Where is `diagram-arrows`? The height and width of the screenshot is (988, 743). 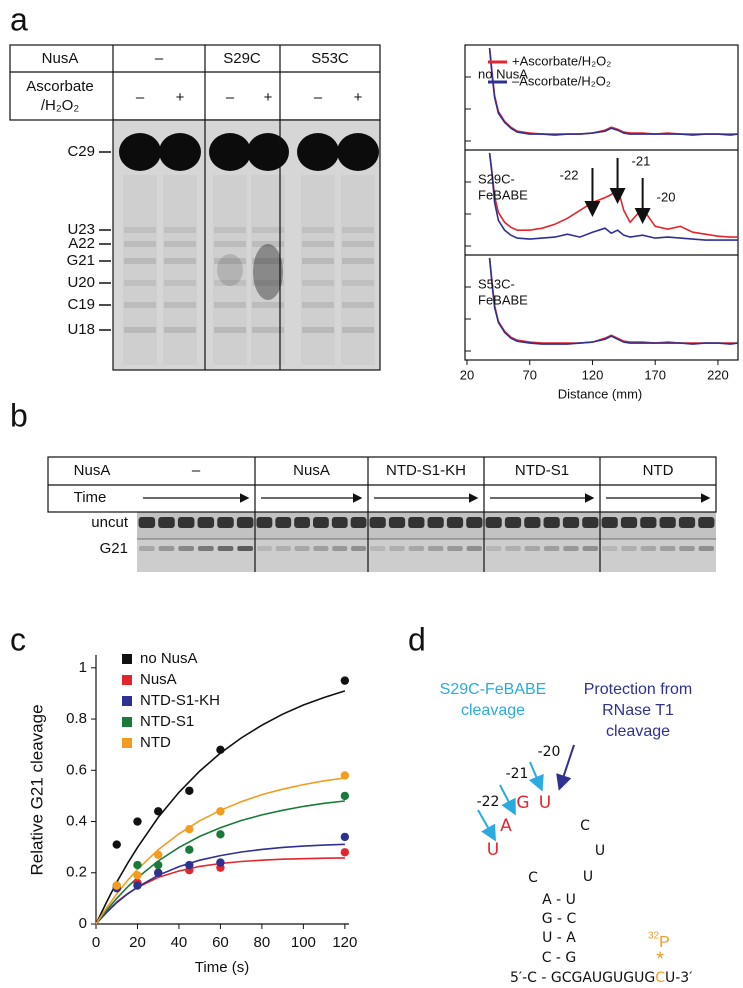 diagram-arrows is located at coordinates (526, 793).